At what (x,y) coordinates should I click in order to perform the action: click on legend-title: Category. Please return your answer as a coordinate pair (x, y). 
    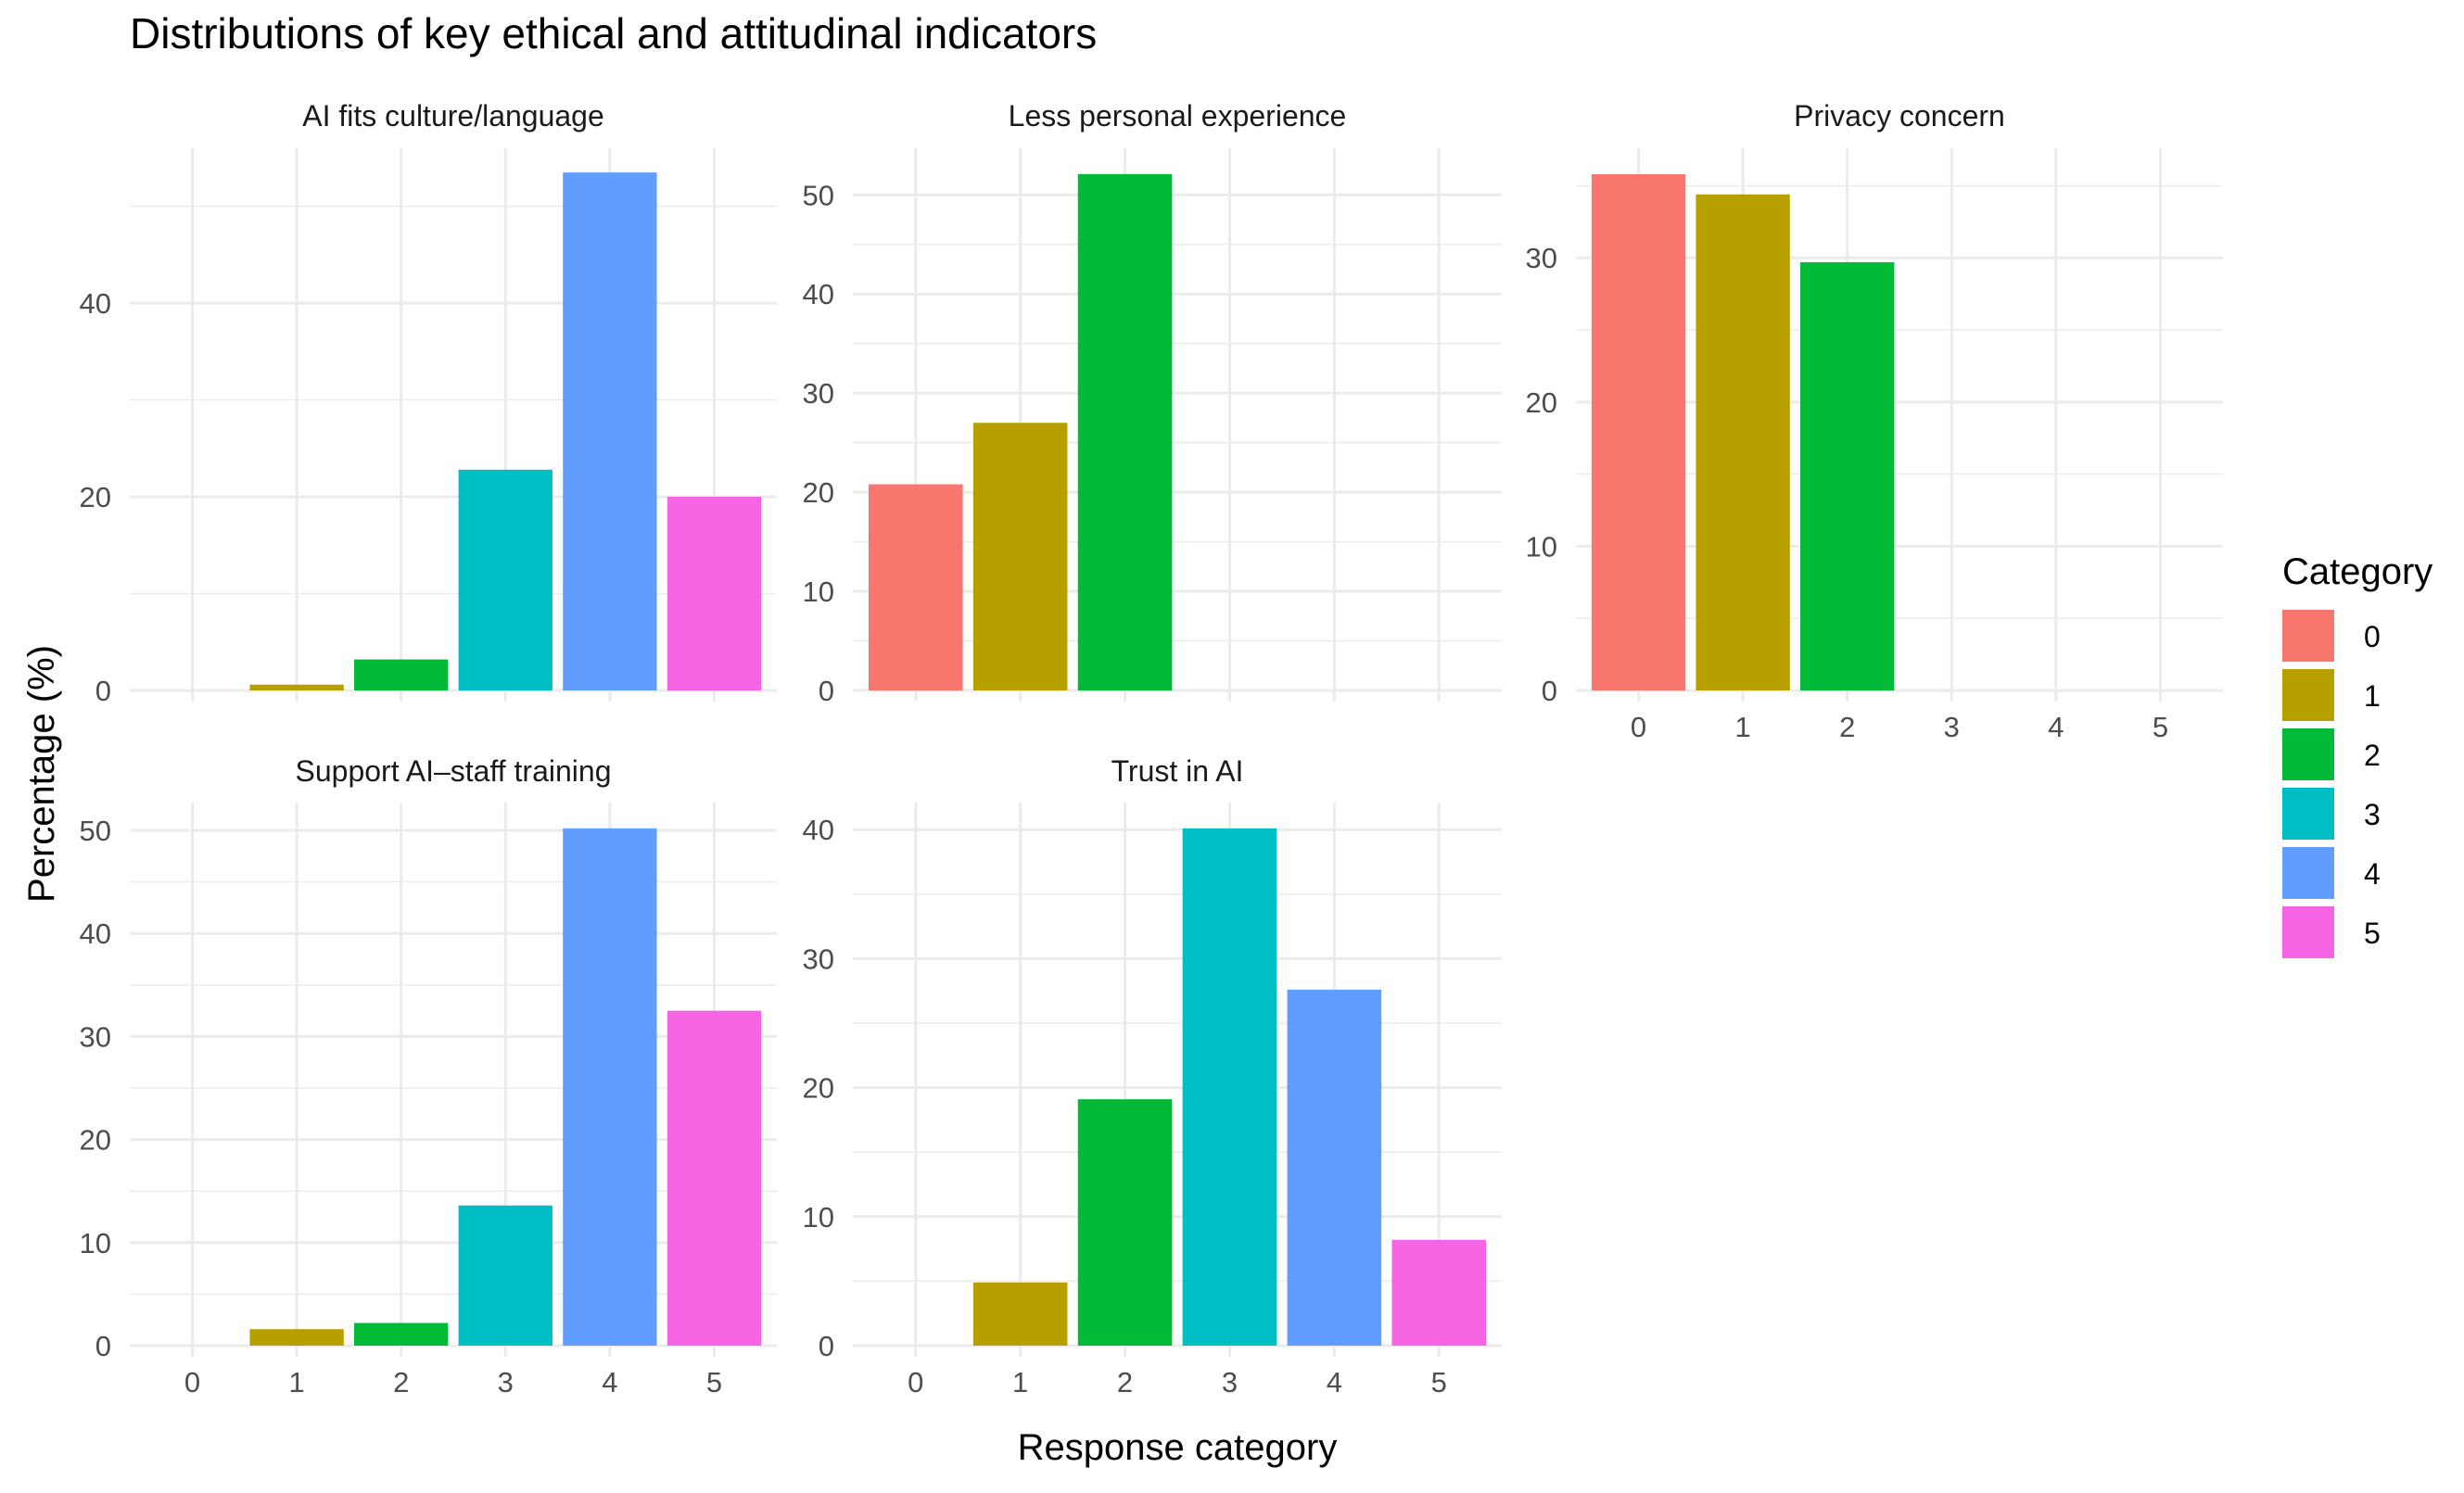
    Looking at the image, I should click on (2357, 571).